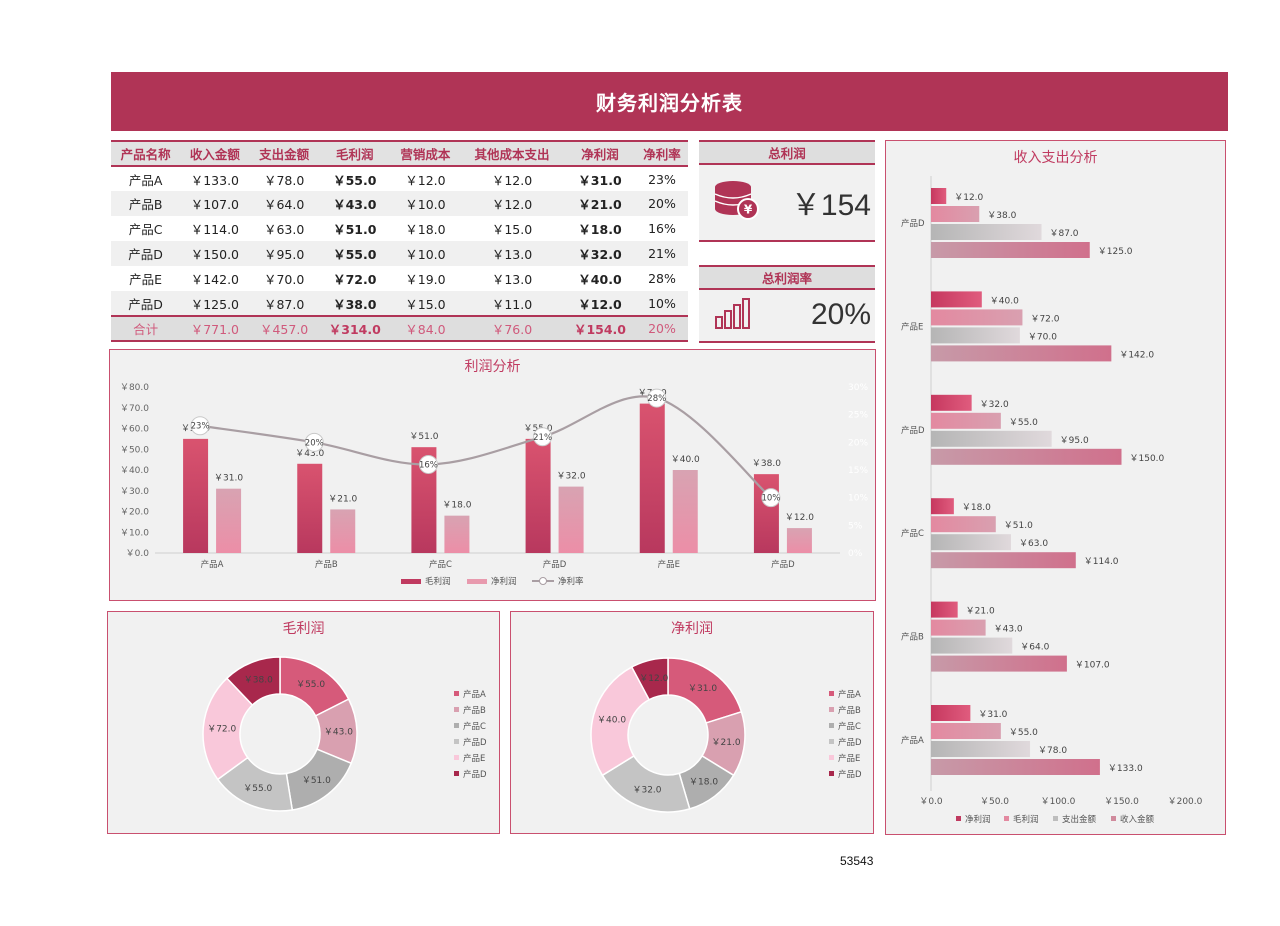  I want to click on slice-label: ￥38.0, so click(258, 681).